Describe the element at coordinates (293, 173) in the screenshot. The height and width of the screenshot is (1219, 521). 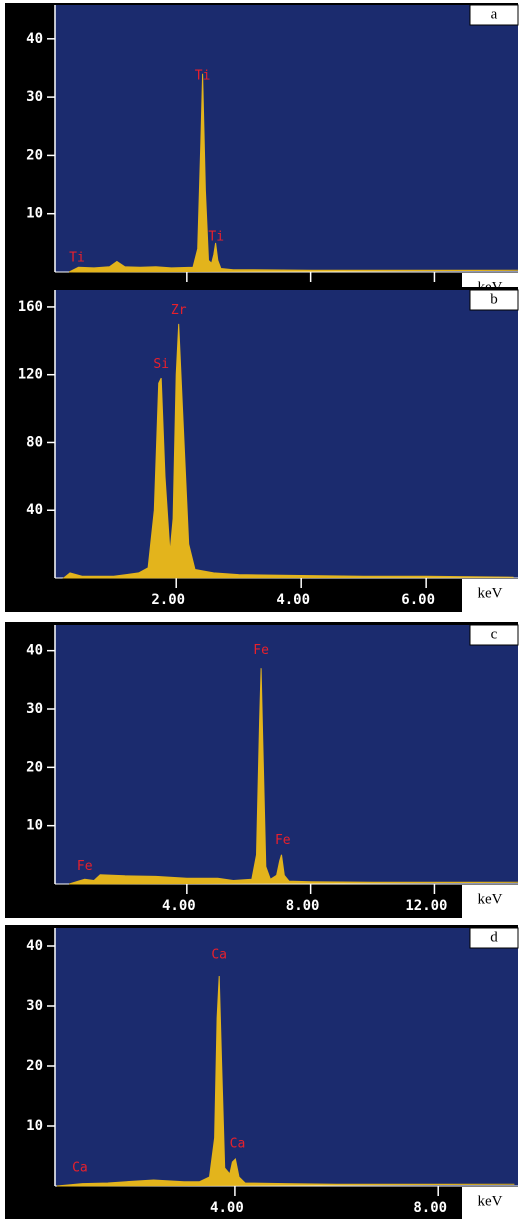
I see `spectrum` at that location.